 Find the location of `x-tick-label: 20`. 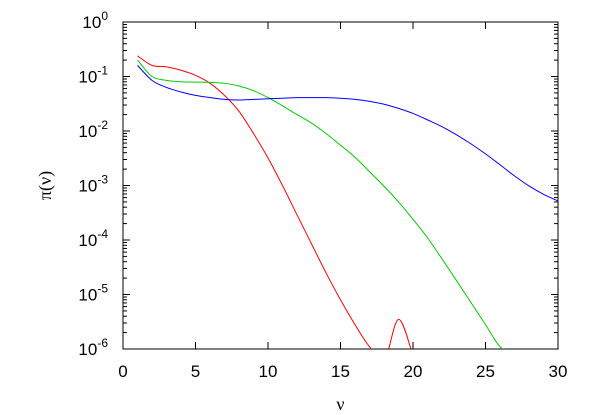

x-tick-label: 20 is located at coordinates (413, 371).